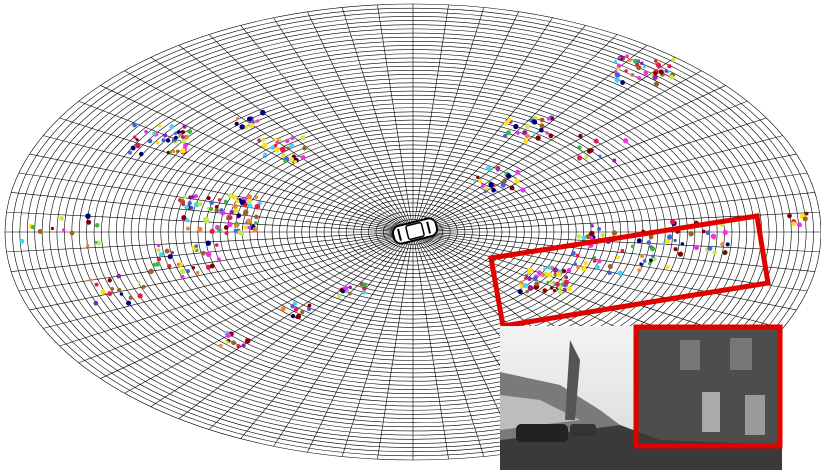 This screenshot has width=821, height=470. Describe the element at coordinates (690, 355) in the screenshot. I see `photo-window` at that location.